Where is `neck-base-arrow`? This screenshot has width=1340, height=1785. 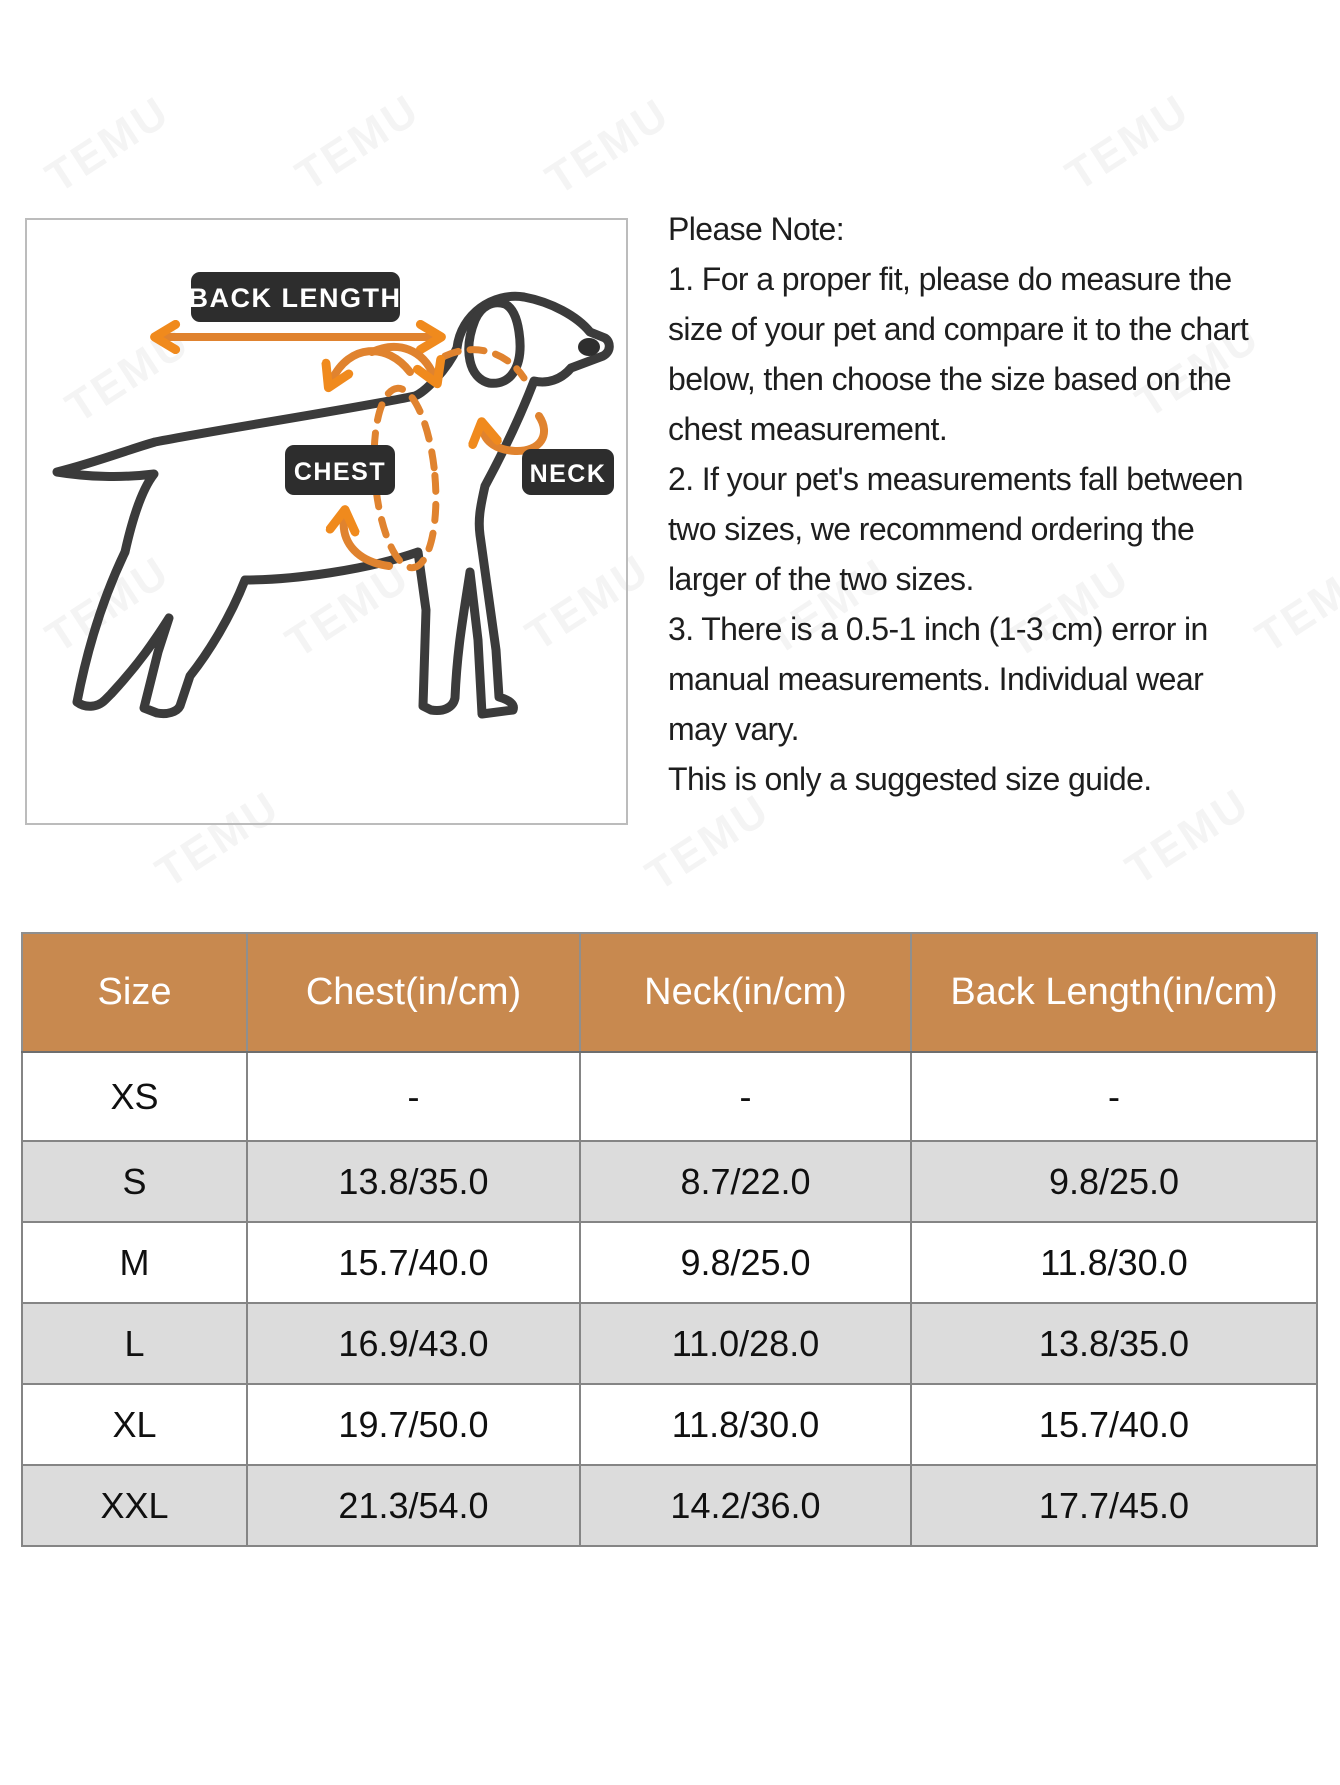 neck-base-arrow is located at coordinates (401, 359).